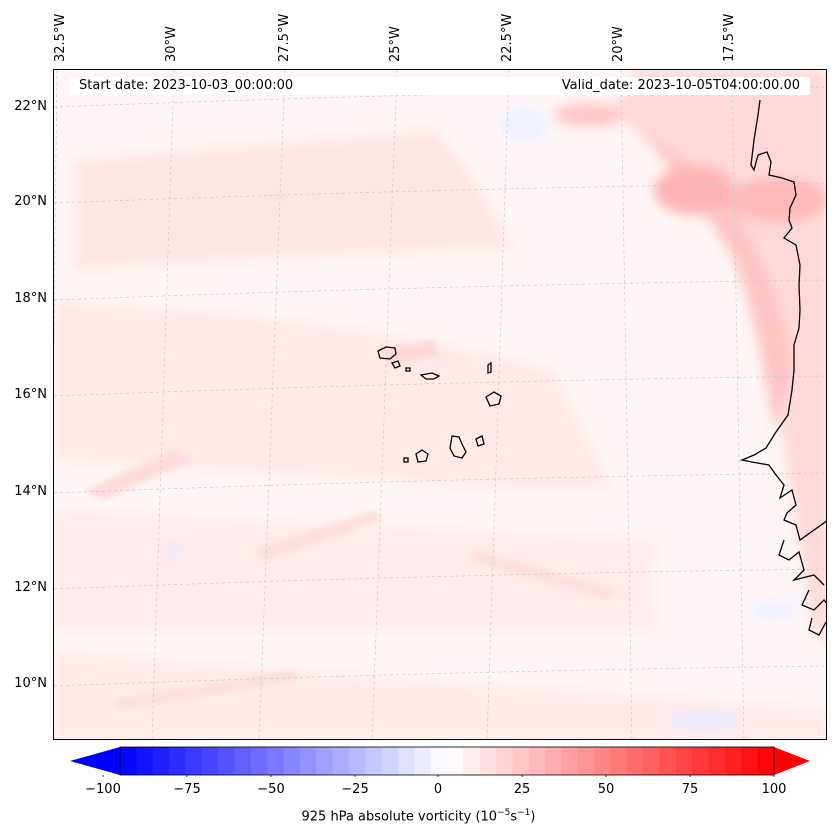  Describe the element at coordinates (774, 789) in the screenshot. I see `colorbar-tick-label: 100` at that location.